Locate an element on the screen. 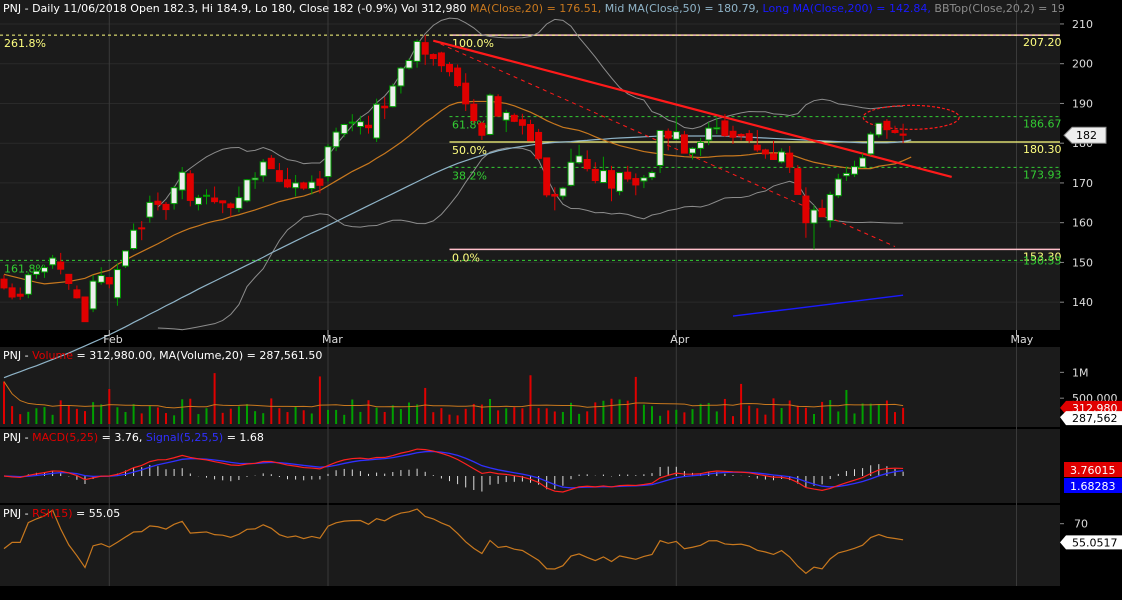  fib-value-label: 186.67 is located at coordinates (1042, 124).